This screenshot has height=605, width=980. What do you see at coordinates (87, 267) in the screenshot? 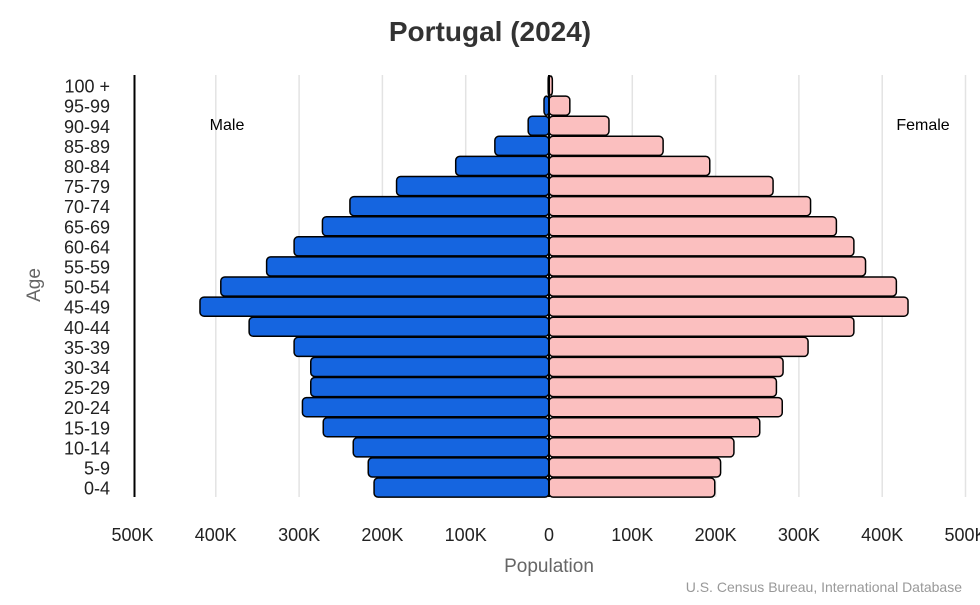
I see `y-tick-label: 55-59` at bounding box center [87, 267].